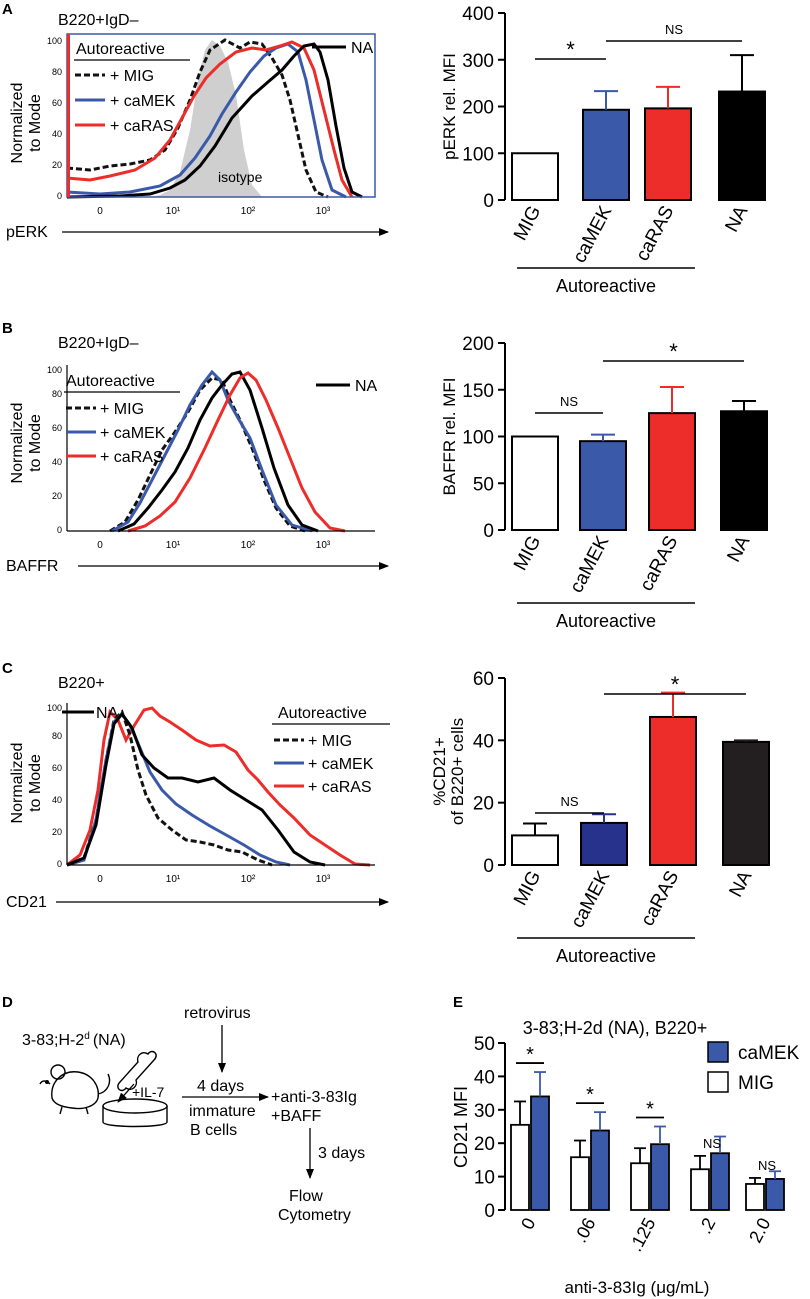  Describe the element at coordinates (672, 471) in the screenshot. I see `bar-caras` at that location.